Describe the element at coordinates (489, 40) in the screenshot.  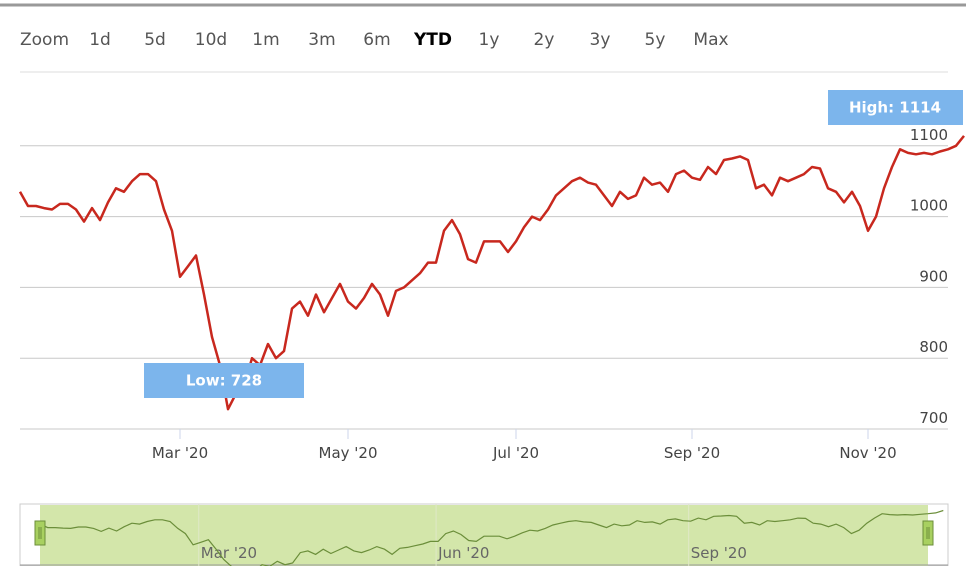
I see `range-button: 1y` at that location.